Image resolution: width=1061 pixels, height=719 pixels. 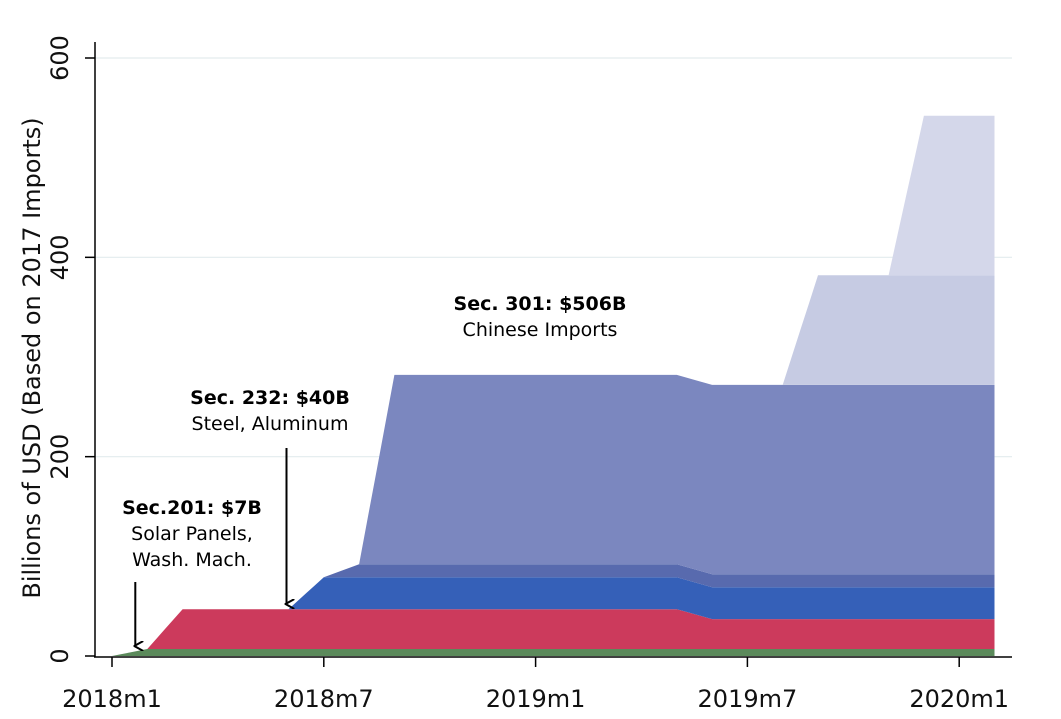 What do you see at coordinates (959, 699) in the screenshot?
I see `x-tick-label: 2020m1` at bounding box center [959, 699].